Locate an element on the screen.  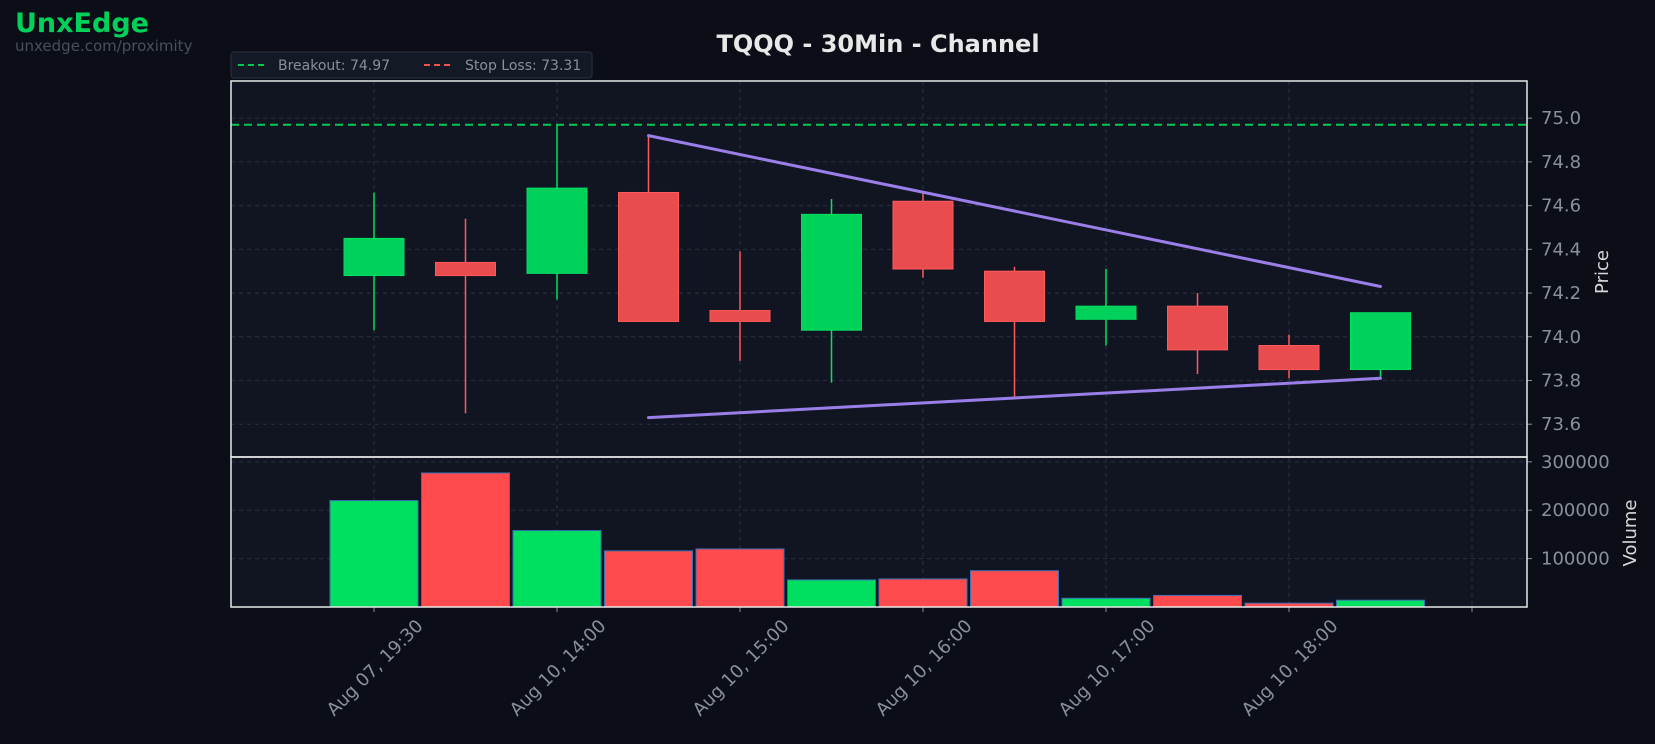
chart-title: TQQQ - 30Min - Channel is located at coordinates (878, 44).